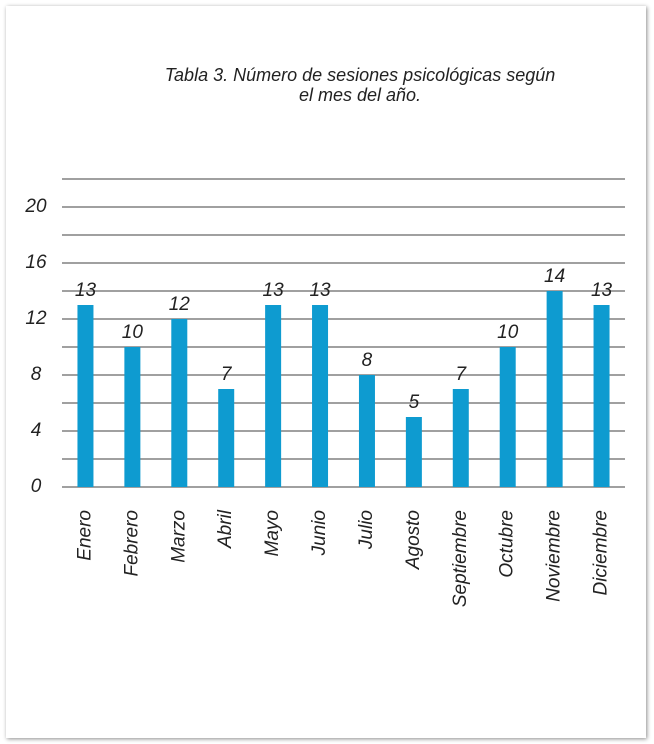 The width and height of the screenshot is (654, 744). Describe the element at coordinates (414, 402) in the screenshot. I see `value-label: 5` at that location.